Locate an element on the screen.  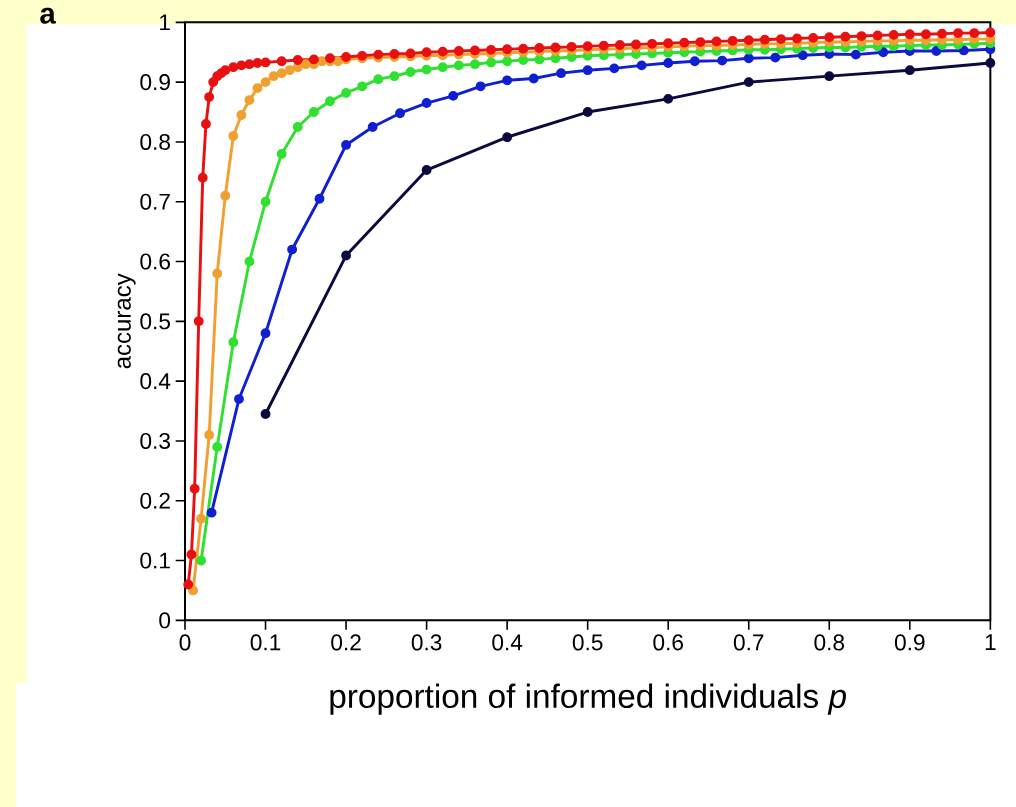
y-tick-label: 0.7 is located at coordinates (155, 201).